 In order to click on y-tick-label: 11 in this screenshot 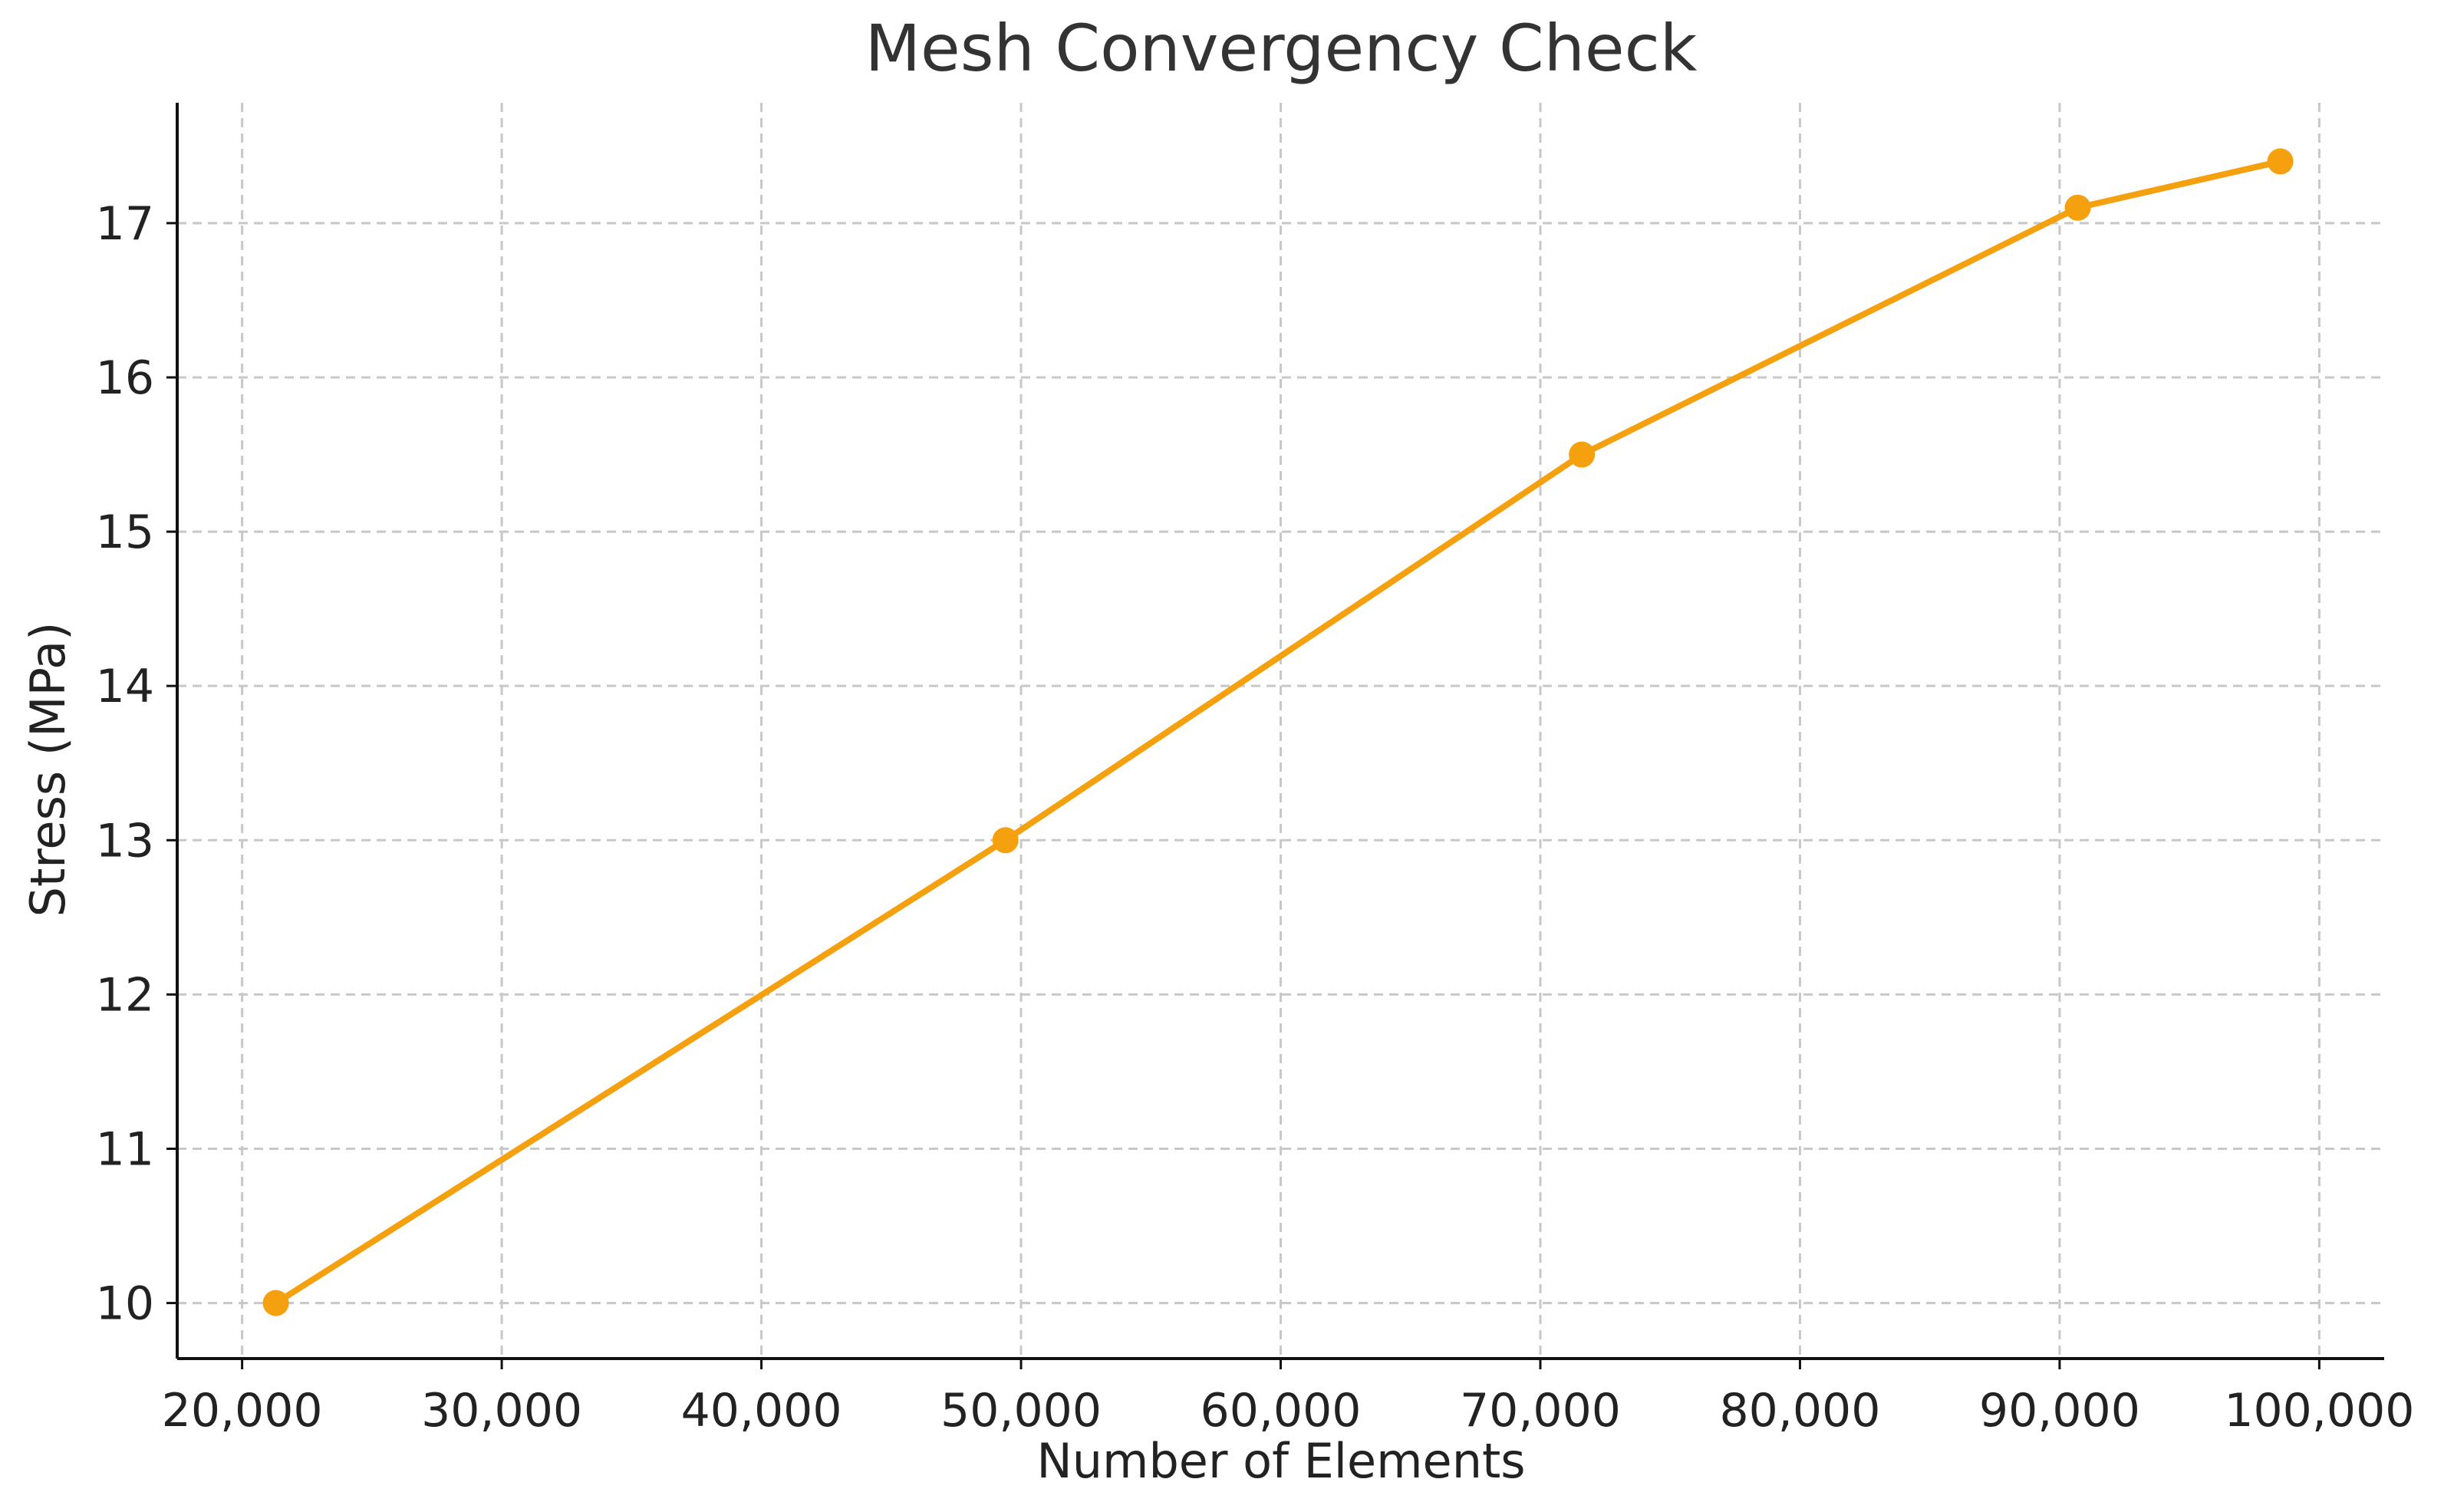, I will do `click(125, 1149)`.